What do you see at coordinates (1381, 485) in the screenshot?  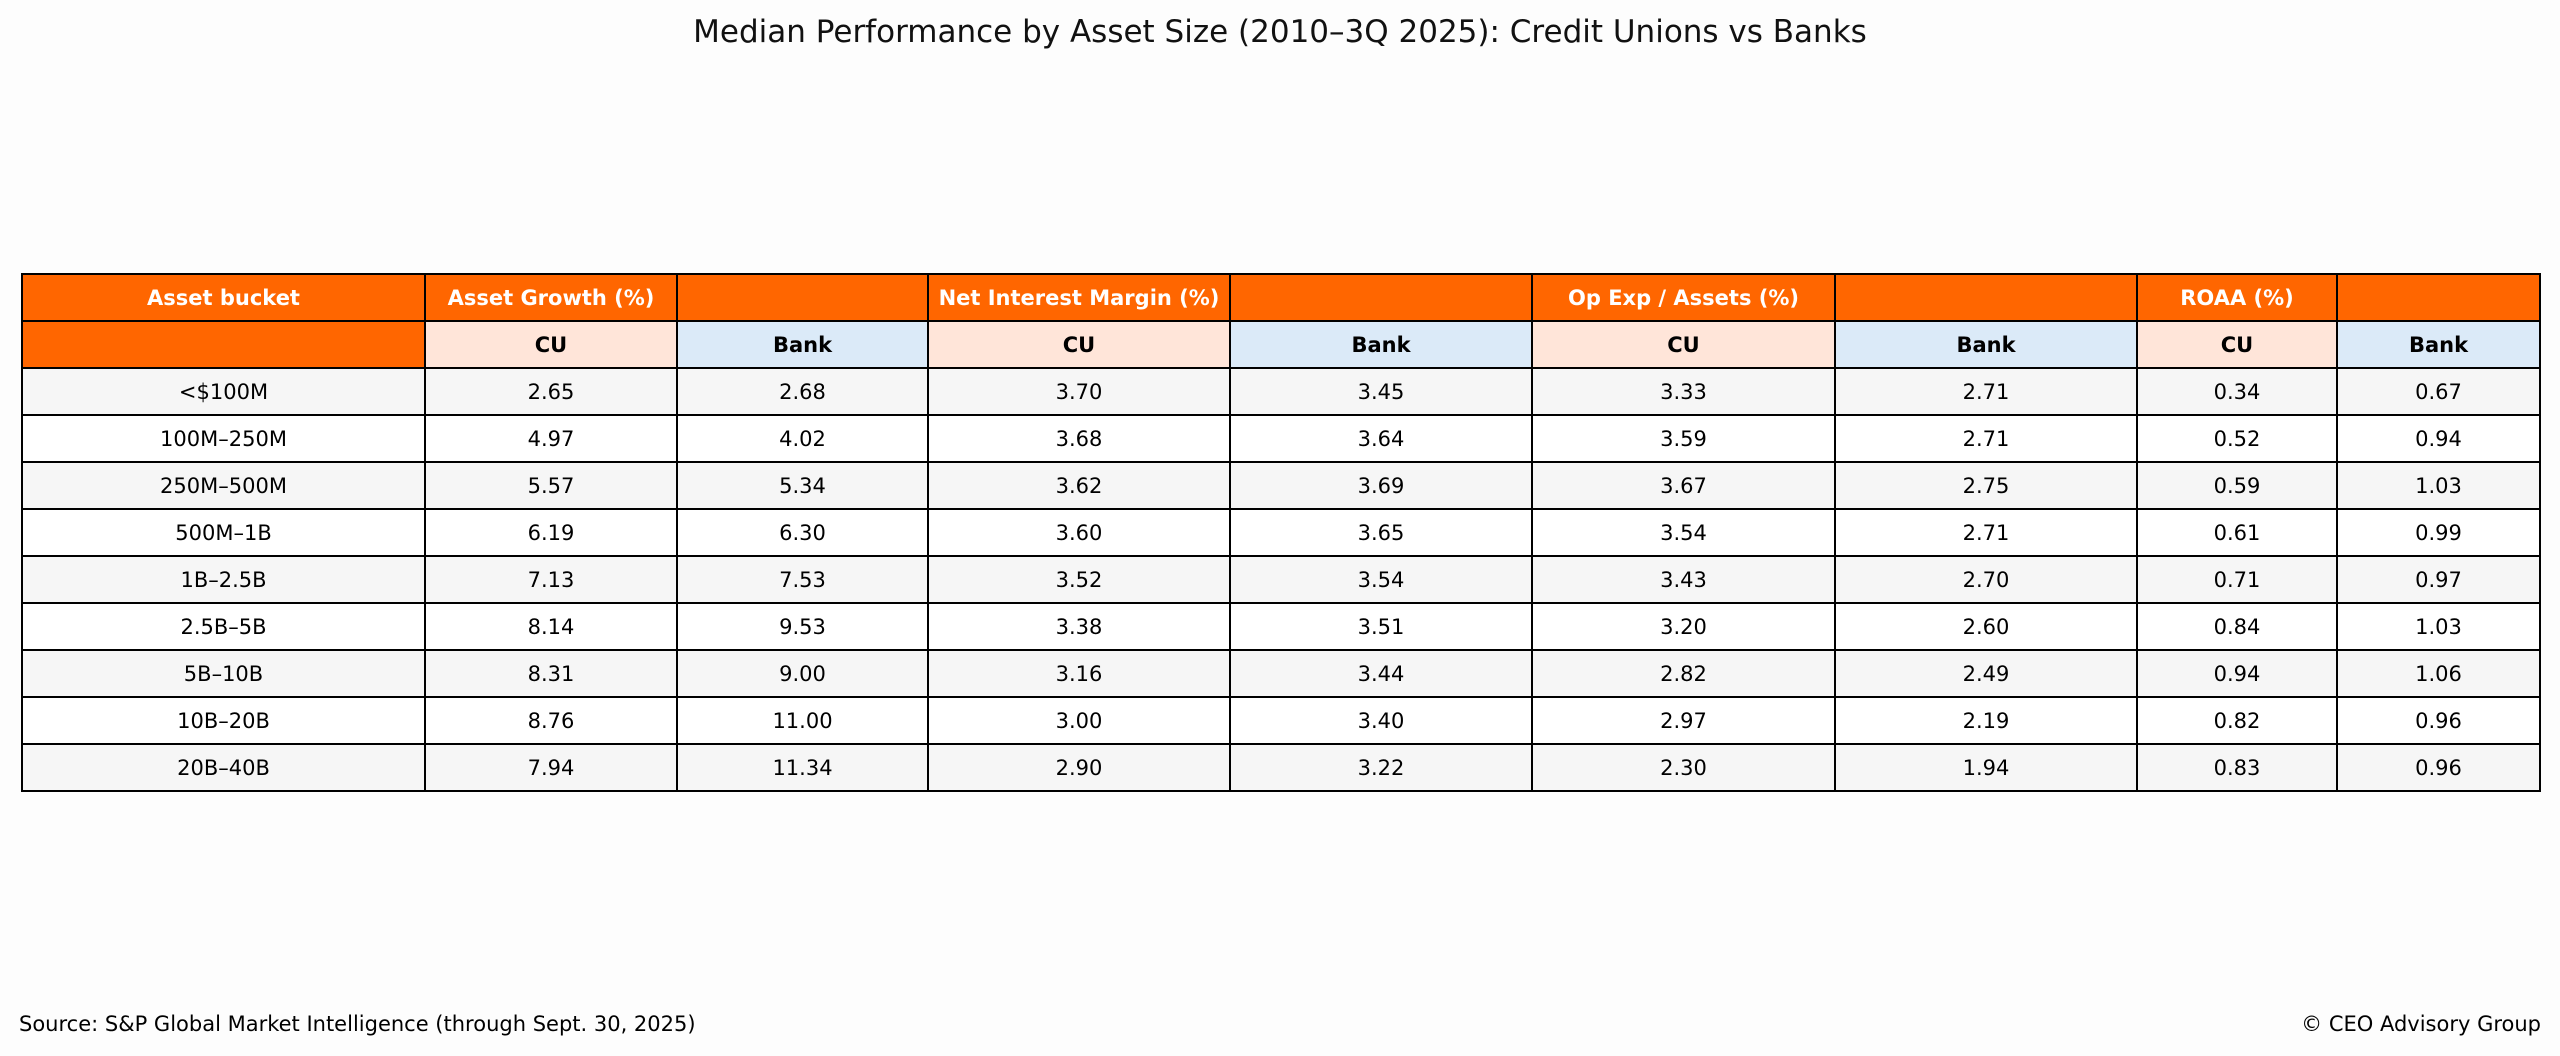 I see `value-cell: 3.69` at bounding box center [1381, 485].